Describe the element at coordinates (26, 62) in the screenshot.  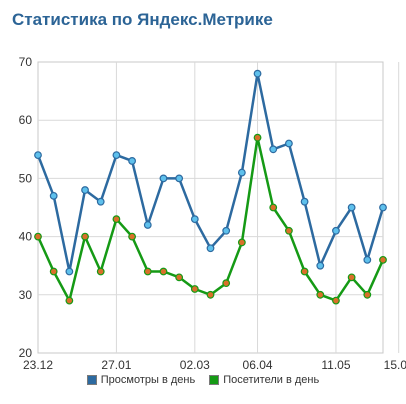
I see `y-tick-label: 70` at that location.